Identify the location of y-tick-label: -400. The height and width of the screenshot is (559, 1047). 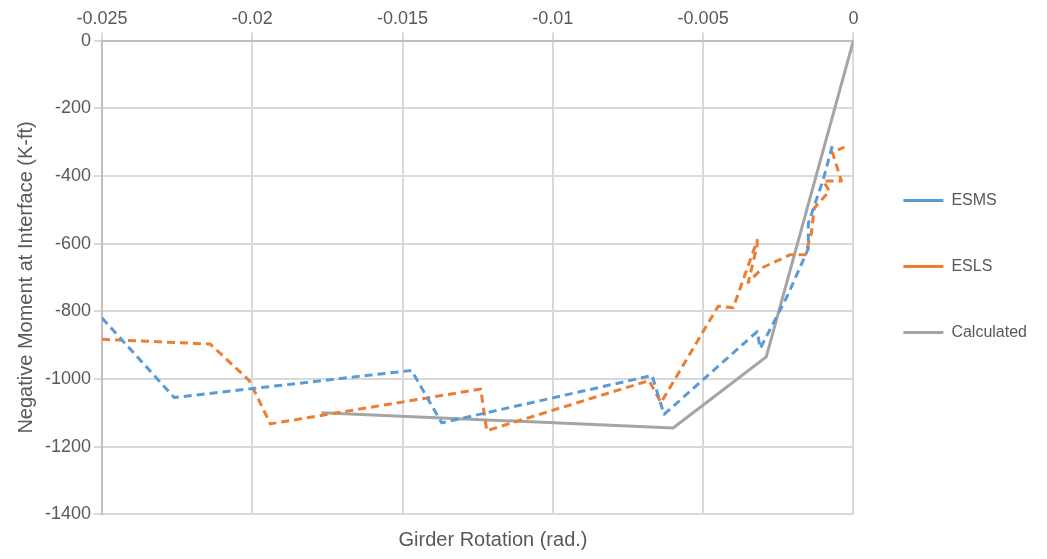
(73, 174).